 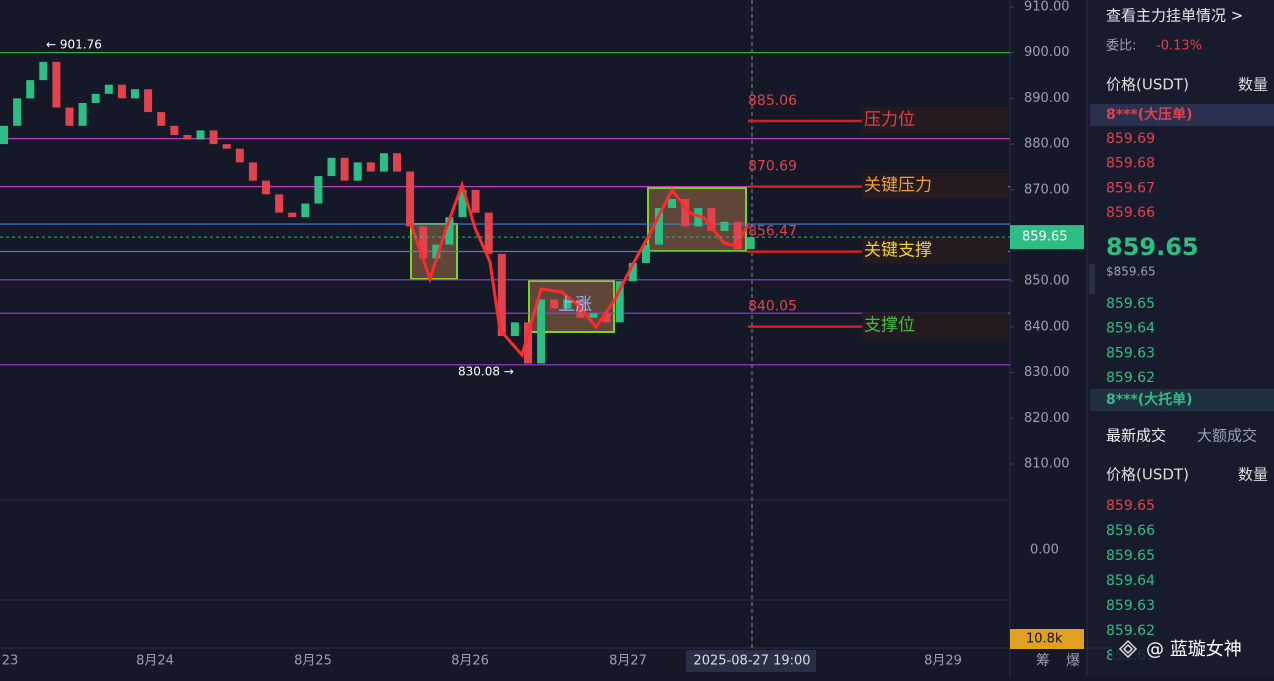 I want to click on key-level-name: 关键支撑, so click(x=898, y=251).